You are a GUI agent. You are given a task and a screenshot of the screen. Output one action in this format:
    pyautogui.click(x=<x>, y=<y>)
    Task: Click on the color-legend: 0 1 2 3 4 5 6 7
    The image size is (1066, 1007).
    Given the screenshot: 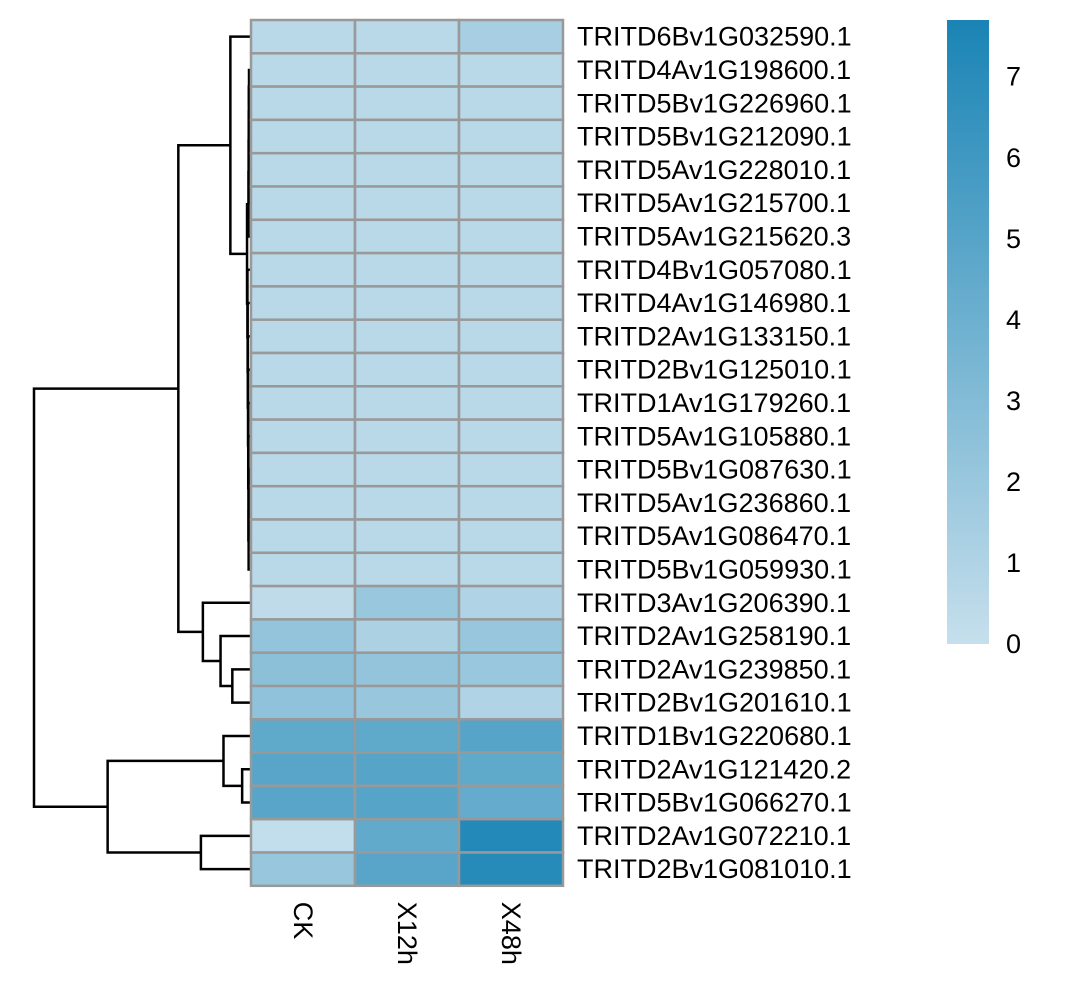 What is the action you would take?
    pyautogui.click(x=984, y=339)
    